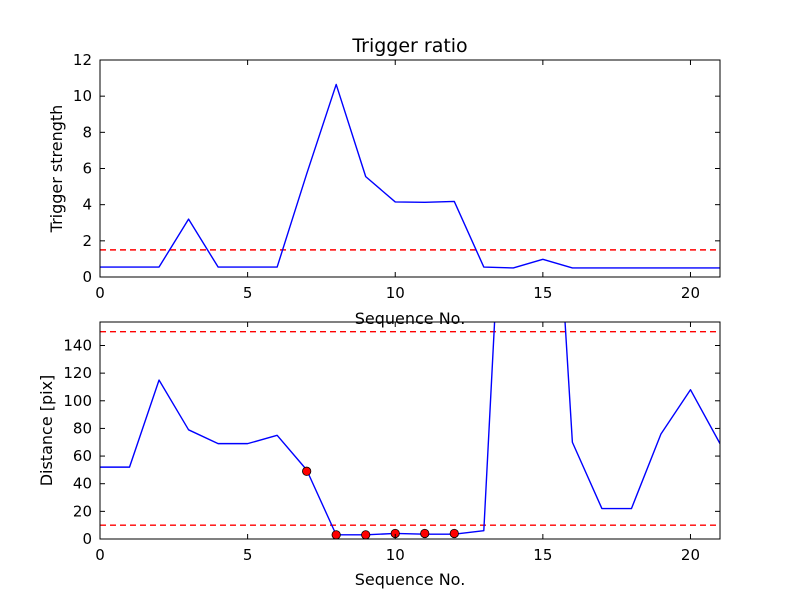 This screenshot has height=600, width=800. What do you see at coordinates (77, 401) in the screenshot?
I see `panel-2-y-tick-label: 100` at bounding box center [77, 401].